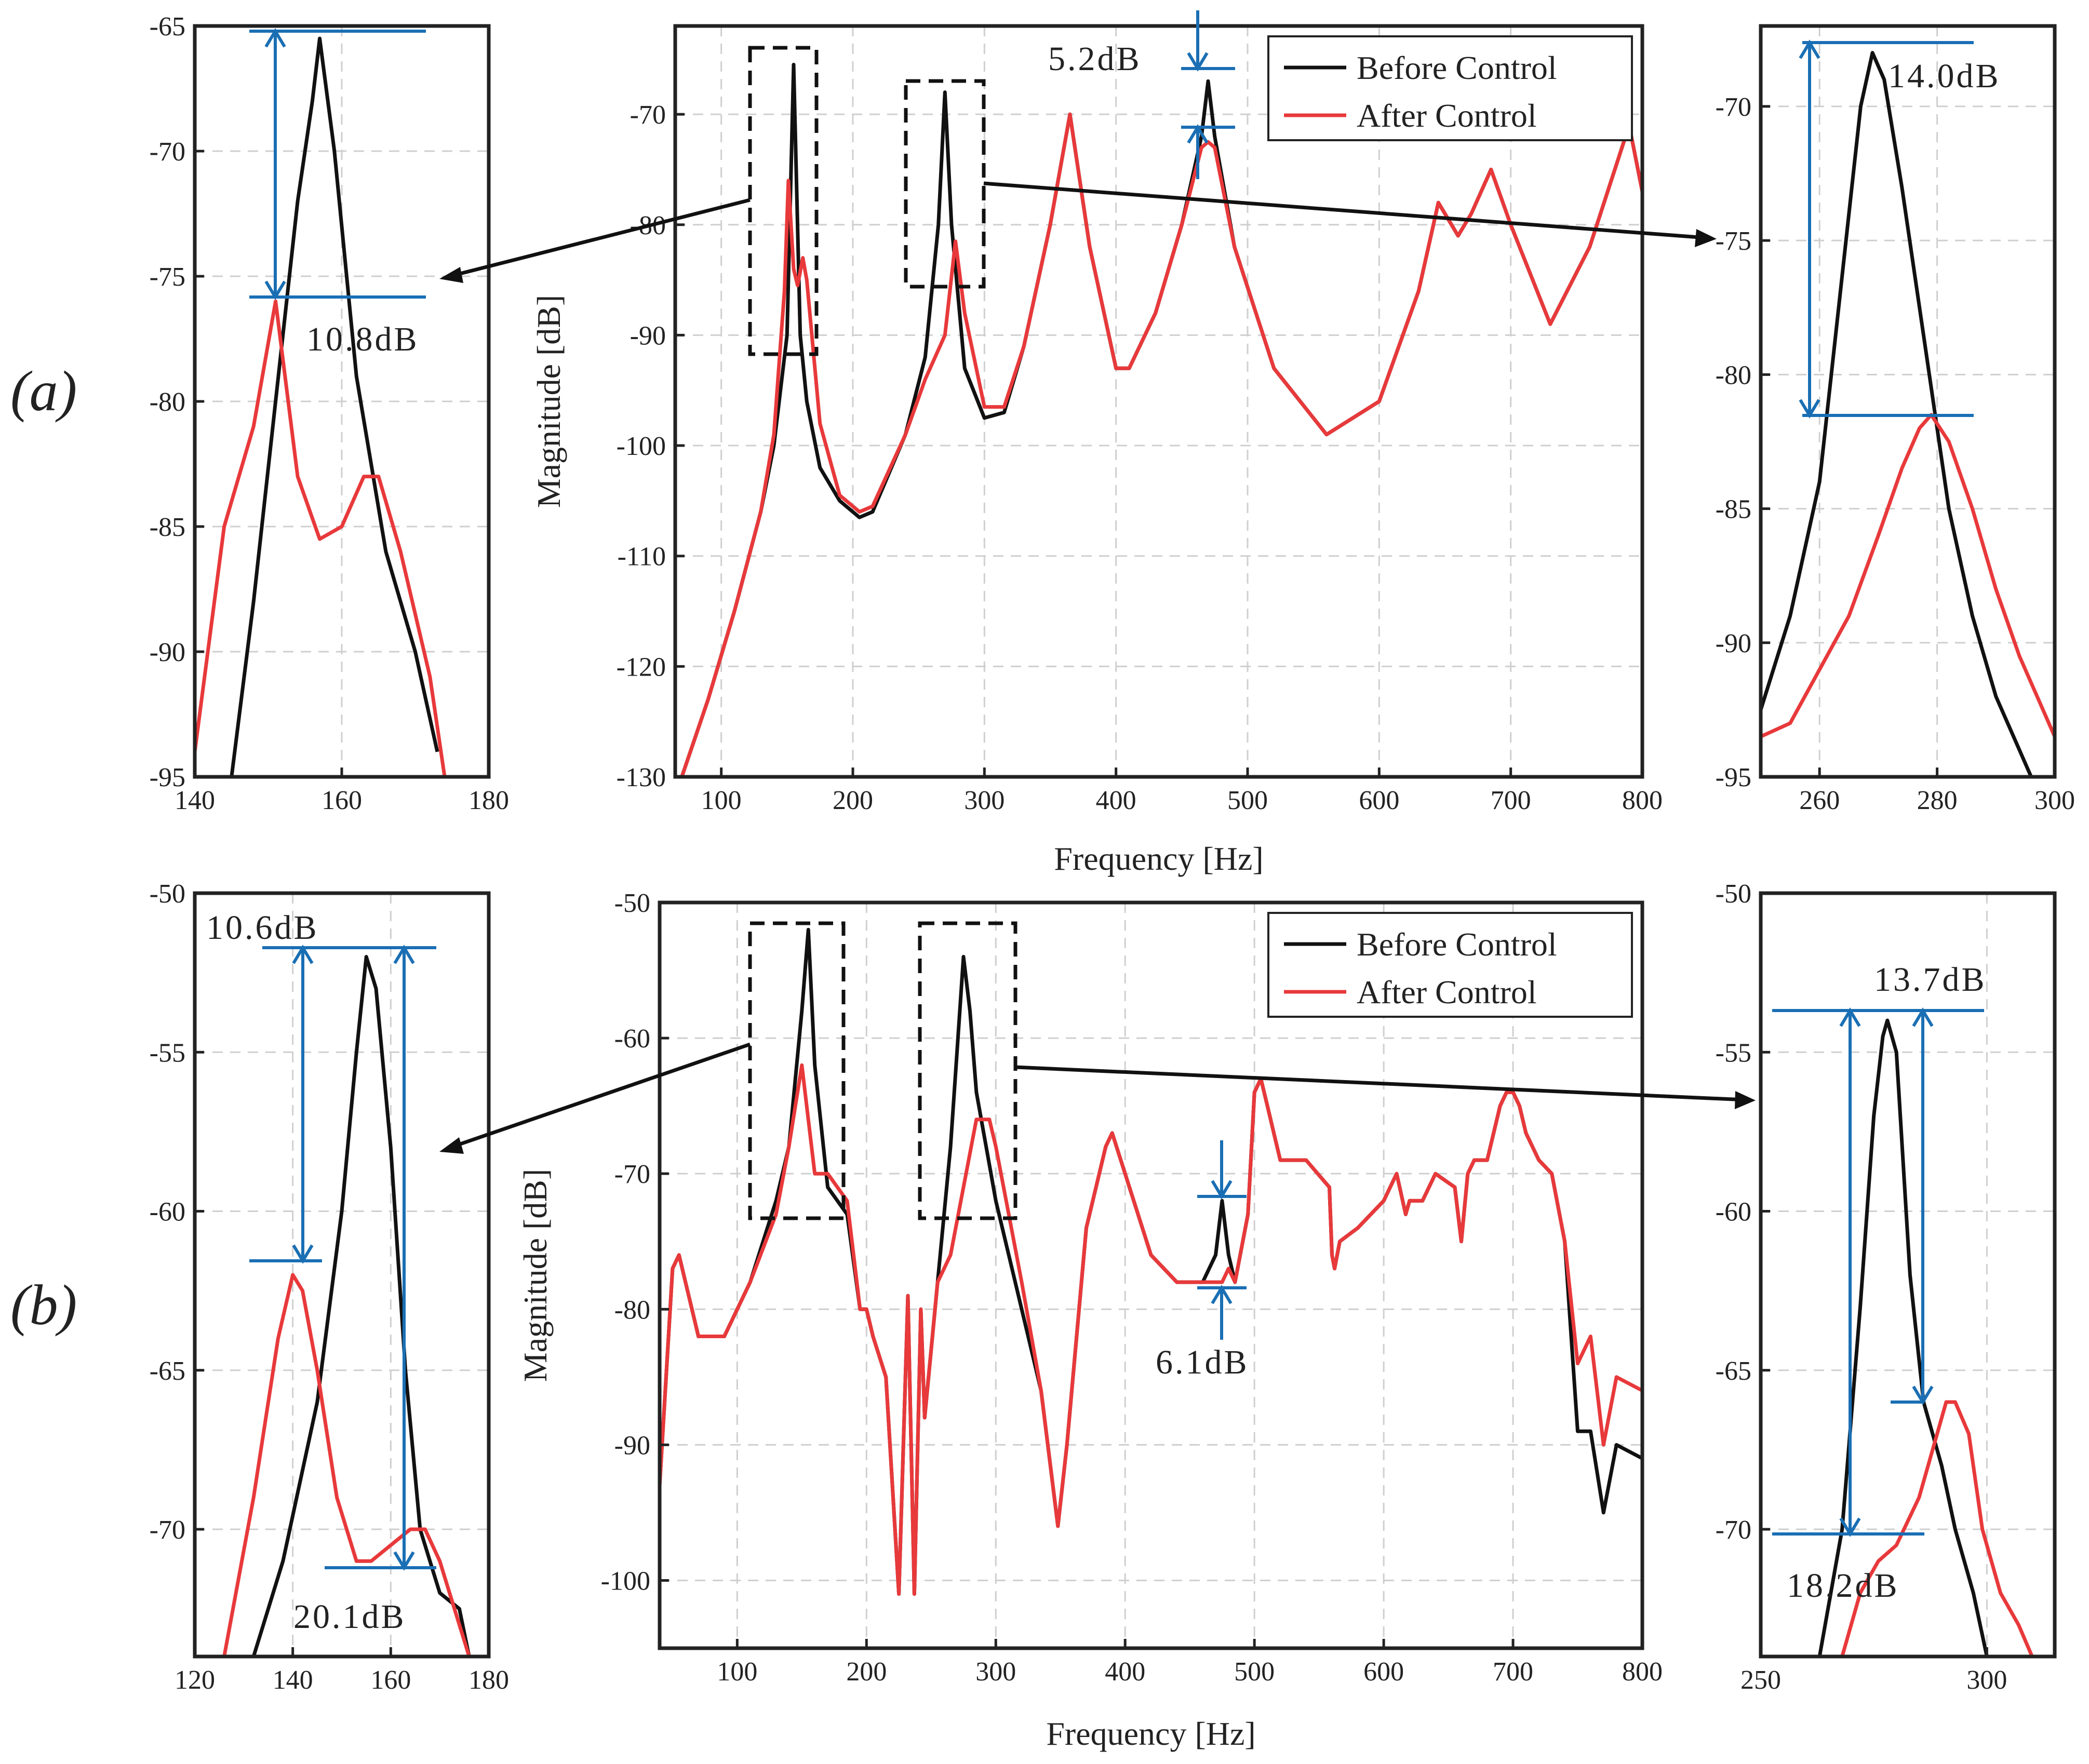 The width and height of the screenshot is (2089, 1764). I want to click on x-tick-label: 280, so click(1937, 801).